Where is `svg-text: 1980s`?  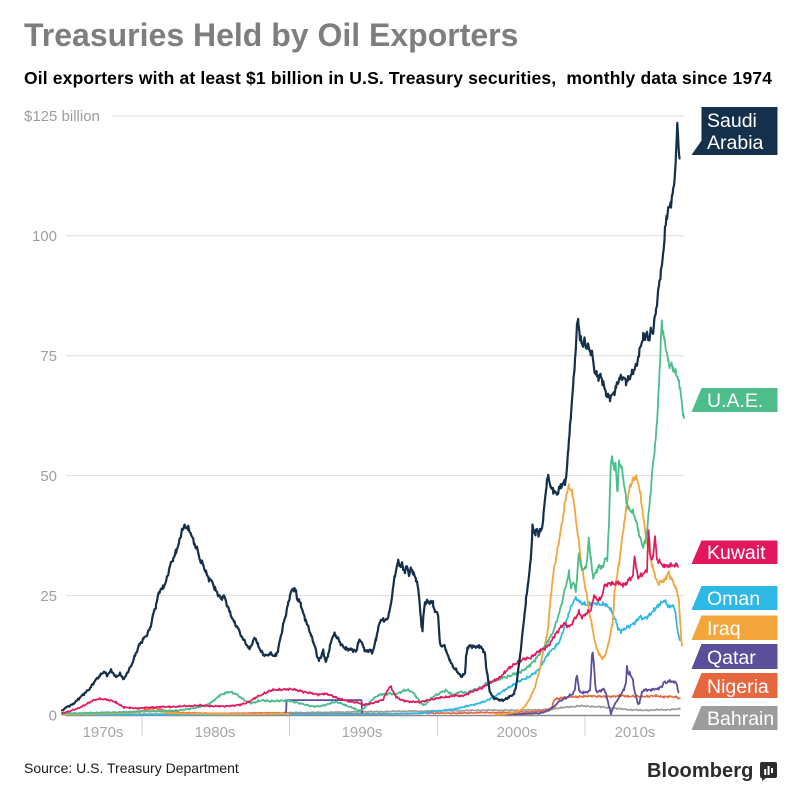 svg-text: 1980s is located at coordinates (215, 732).